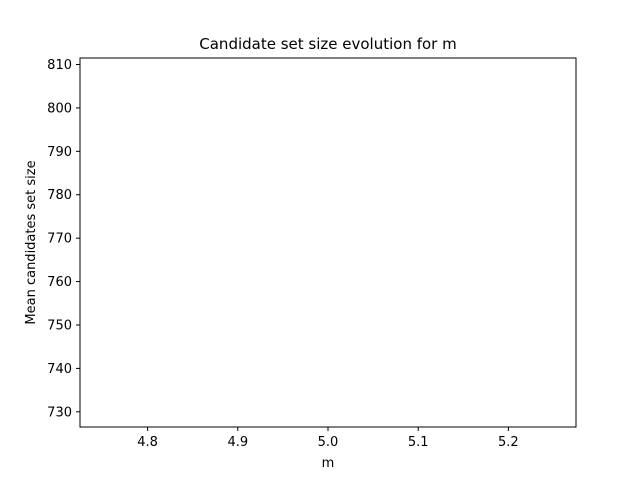  What do you see at coordinates (59, 282) in the screenshot?
I see `y-tick-label: 760` at bounding box center [59, 282].